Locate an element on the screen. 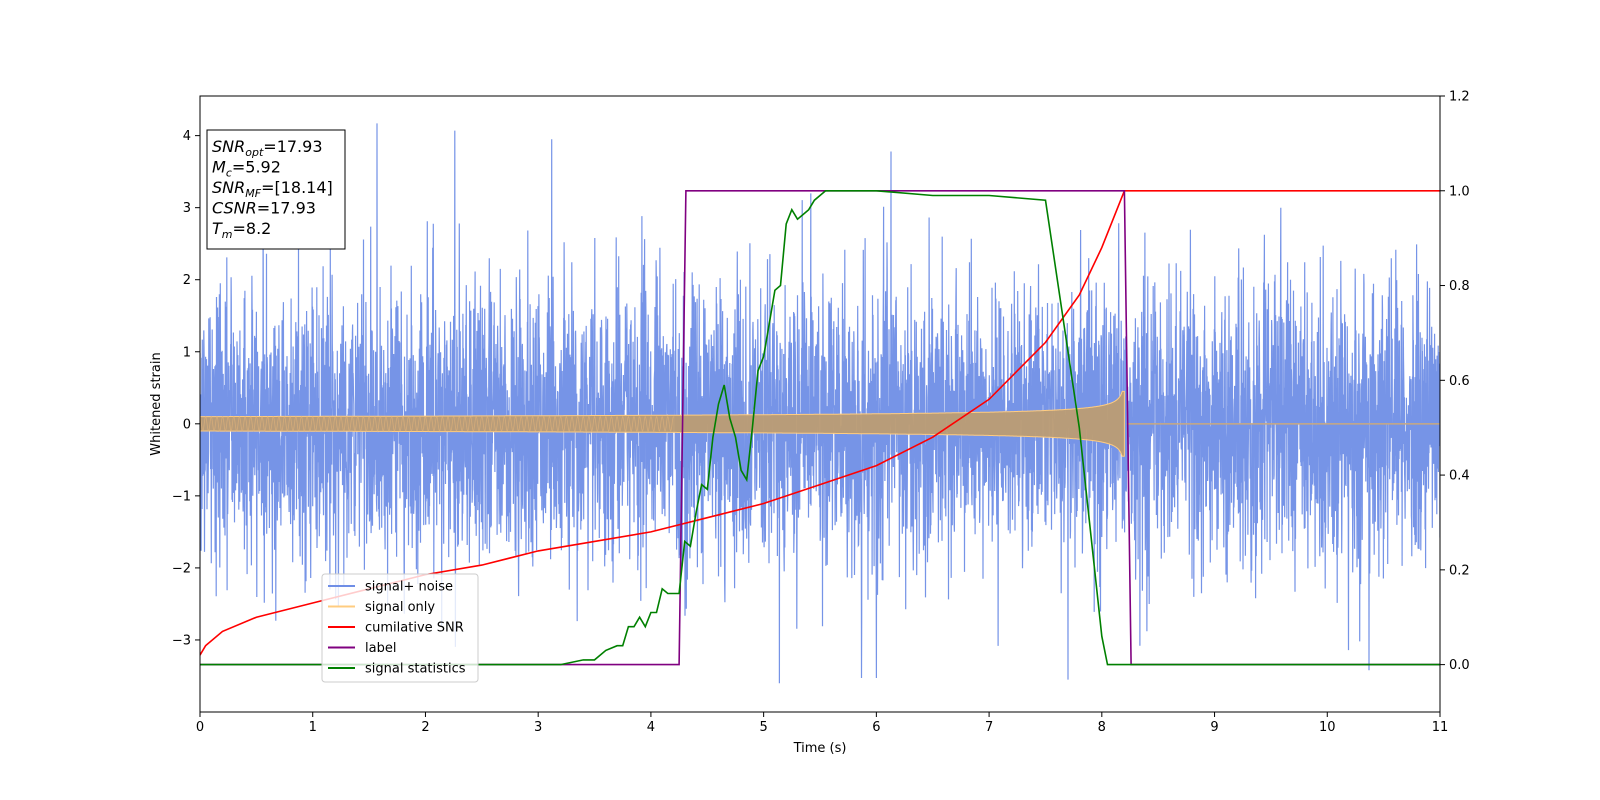 The height and width of the screenshot is (800, 1600). annotation-frame is located at coordinates (276, 189).